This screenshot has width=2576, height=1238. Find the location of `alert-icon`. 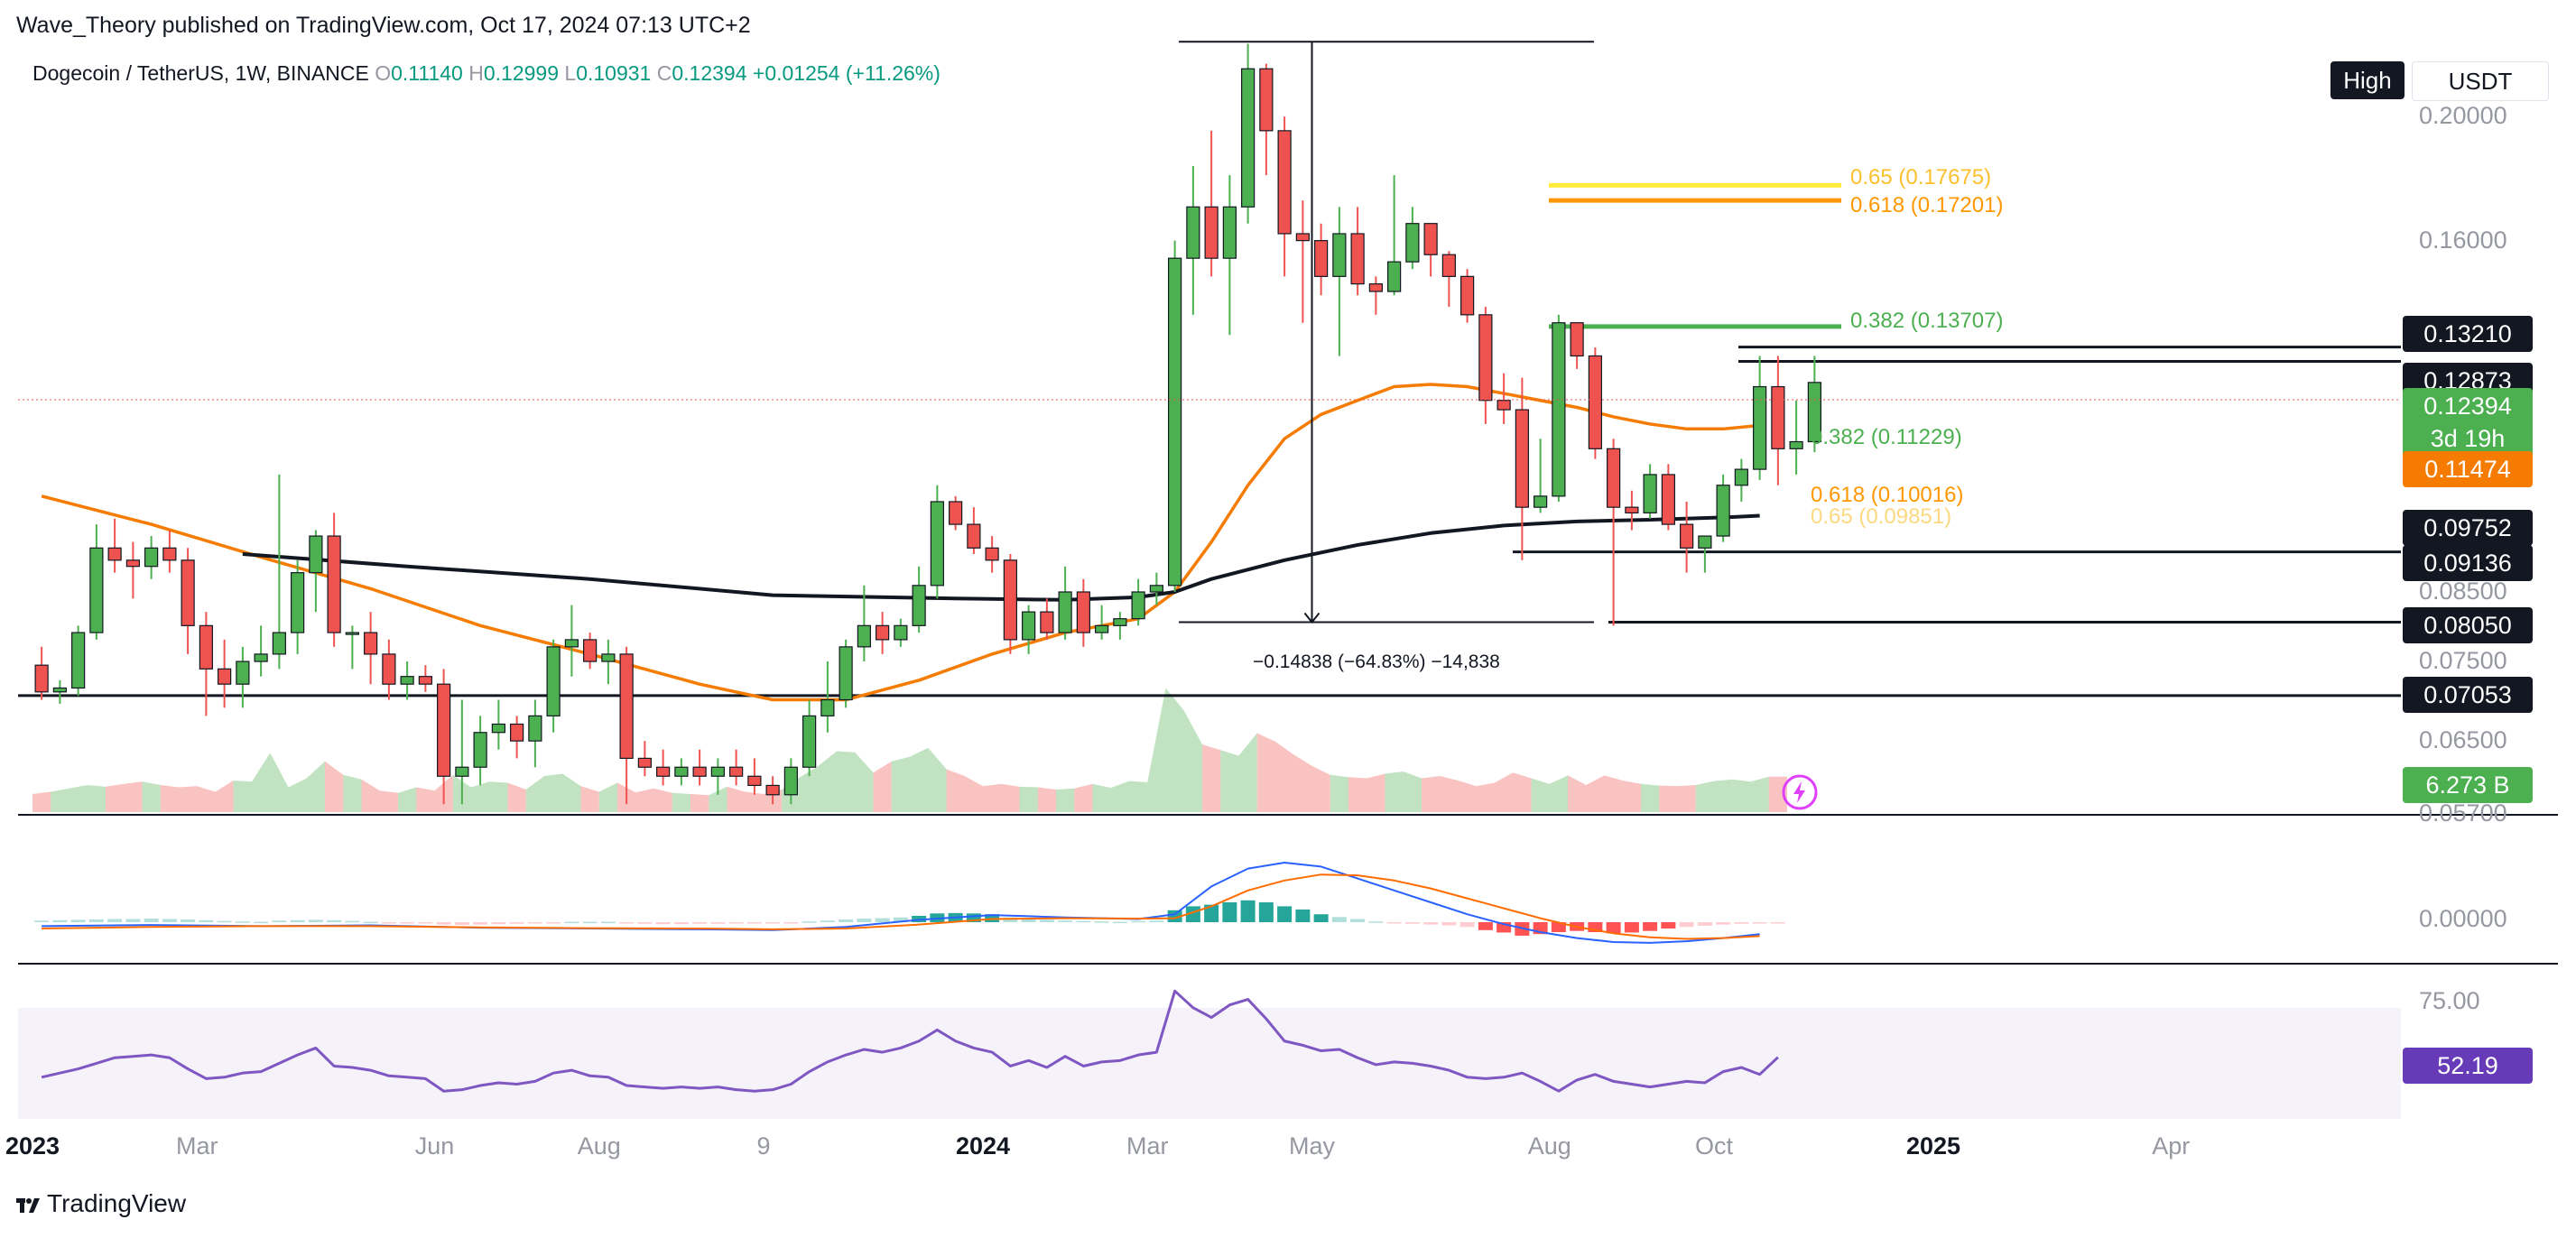

alert-icon is located at coordinates (1800, 792).